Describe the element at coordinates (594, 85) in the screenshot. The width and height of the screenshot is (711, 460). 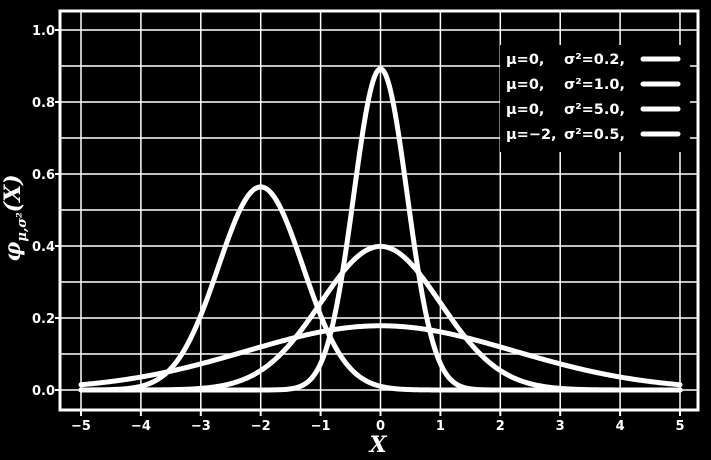
I see `legend-label-variance: σ²=1.0,` at that location.